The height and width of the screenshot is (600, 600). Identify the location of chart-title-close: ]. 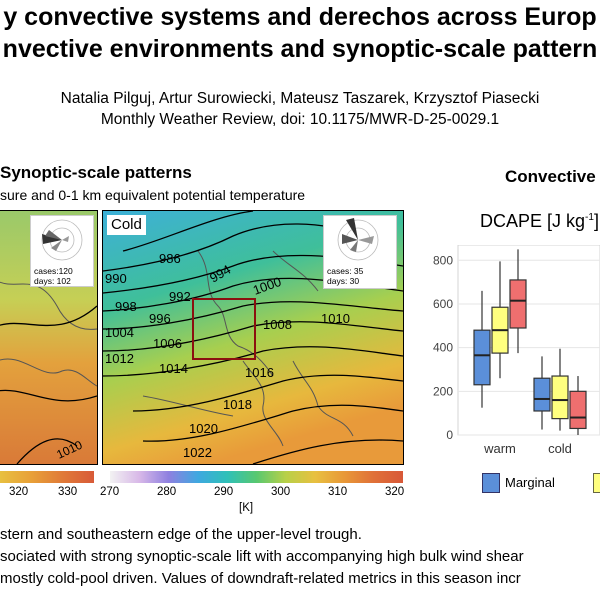
(596, 221).